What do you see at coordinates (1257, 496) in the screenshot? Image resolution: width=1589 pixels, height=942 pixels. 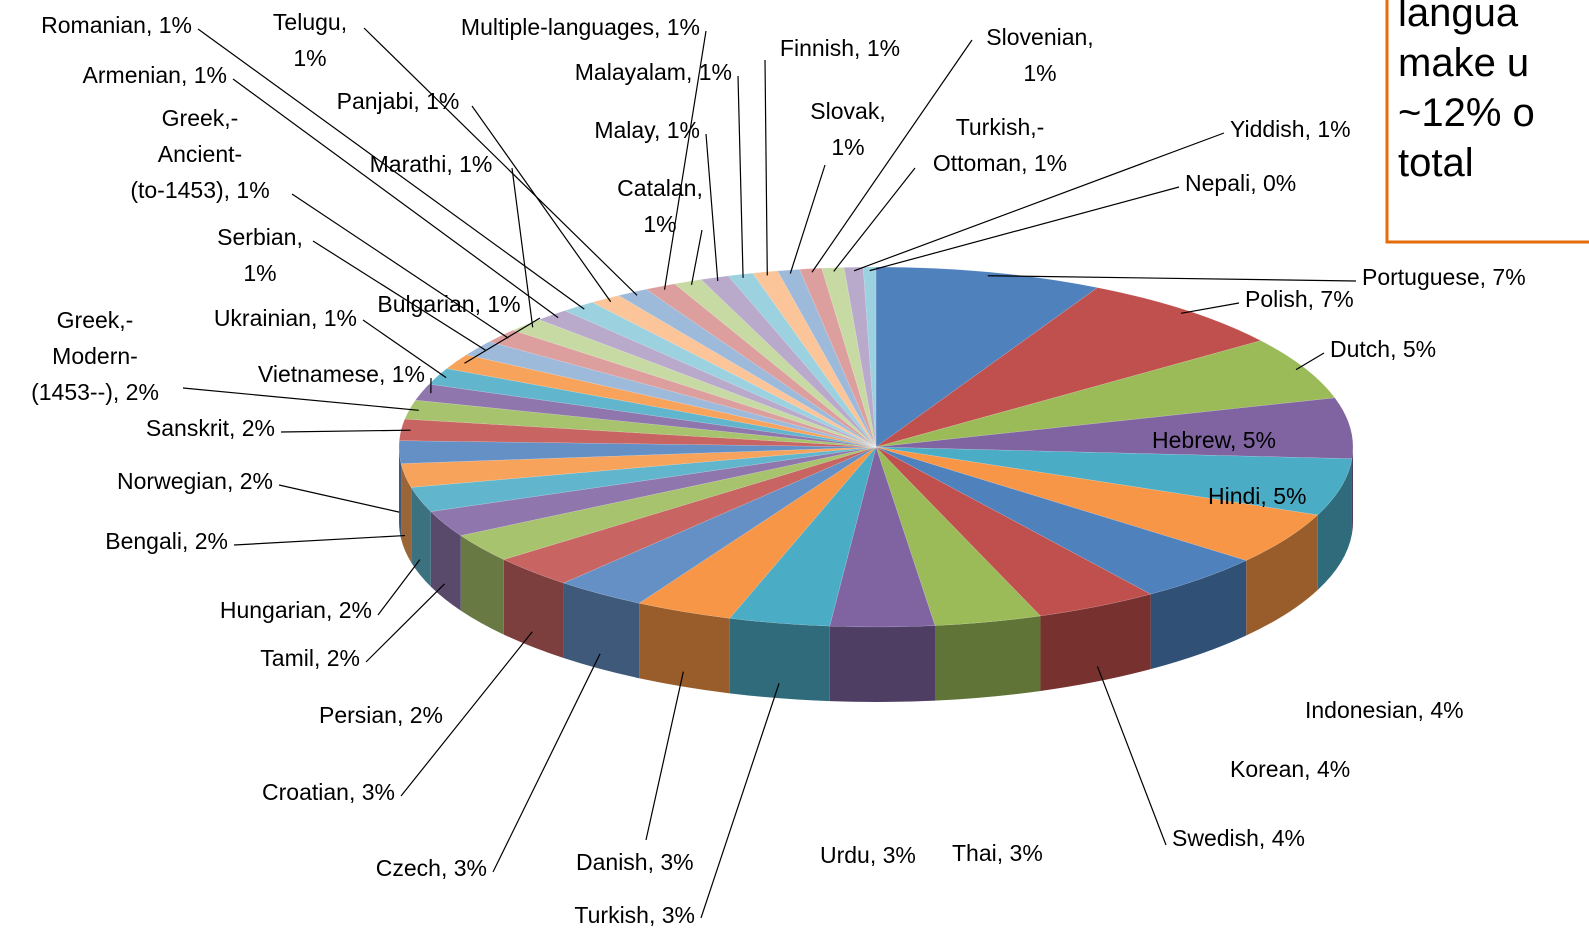 I see `data-label: Hindi, 5%` at bounding box center [1257, 496].